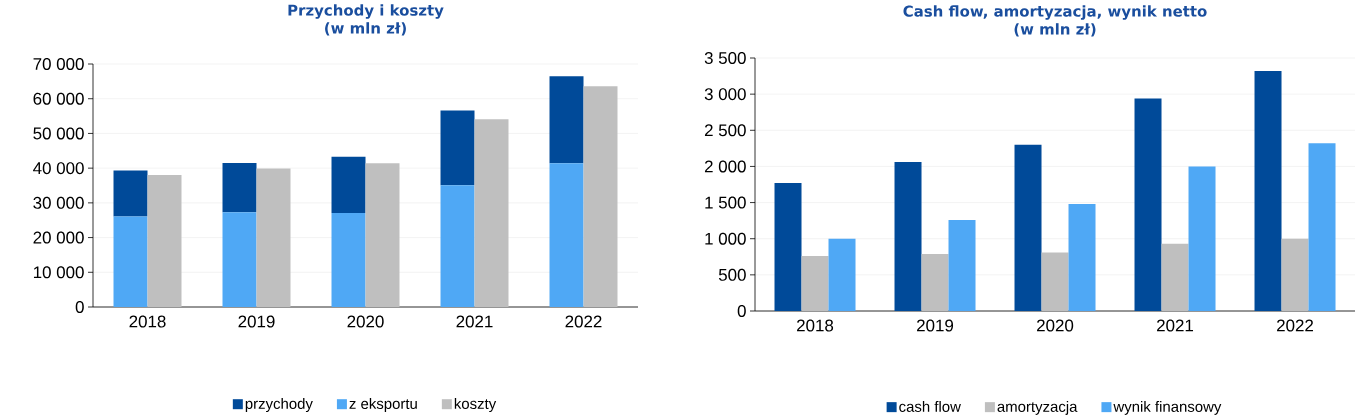 The height and width of the screenshot is (415, 1365). Describe the element at coordinates (725, 202) in the screenshot. I see `y-tick-label: 1 500` at that location.